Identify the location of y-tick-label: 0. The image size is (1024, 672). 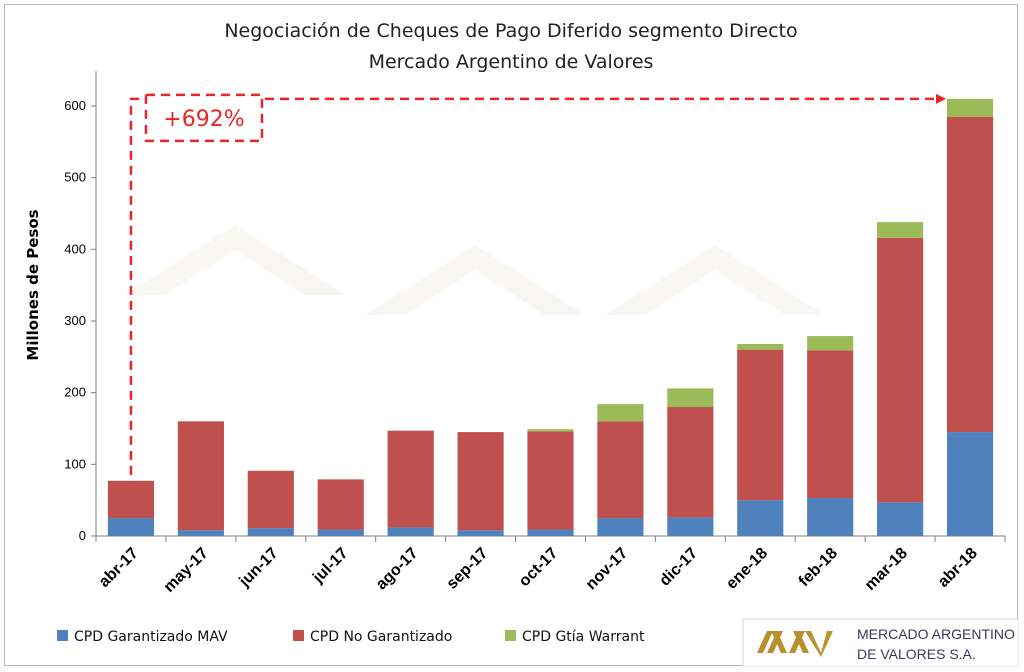
(82, 535).